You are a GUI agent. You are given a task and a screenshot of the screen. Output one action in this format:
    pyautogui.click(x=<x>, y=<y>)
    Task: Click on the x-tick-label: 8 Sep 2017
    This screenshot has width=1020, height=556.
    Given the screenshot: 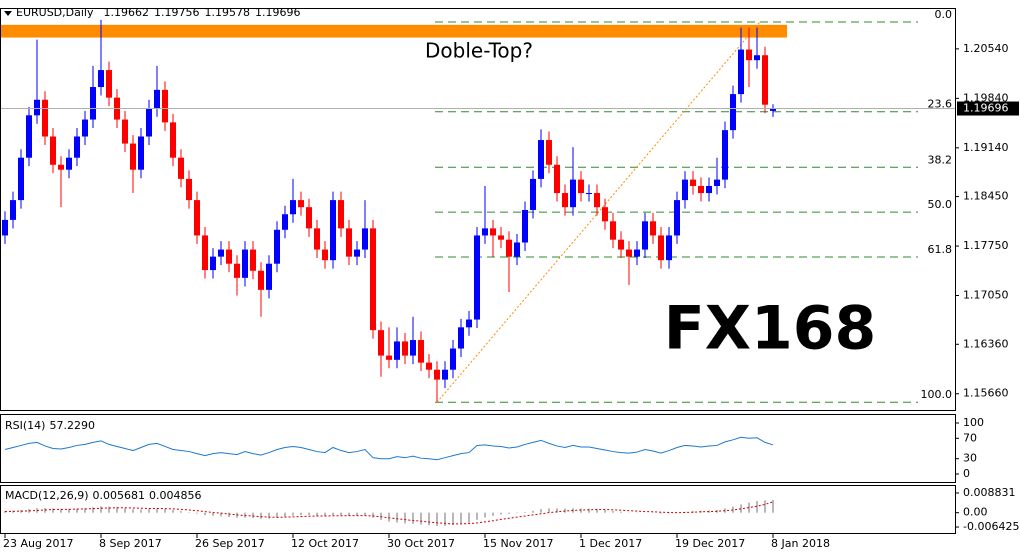 What is the action you would take?
    pyautogui.click(x=130, y=543)
    